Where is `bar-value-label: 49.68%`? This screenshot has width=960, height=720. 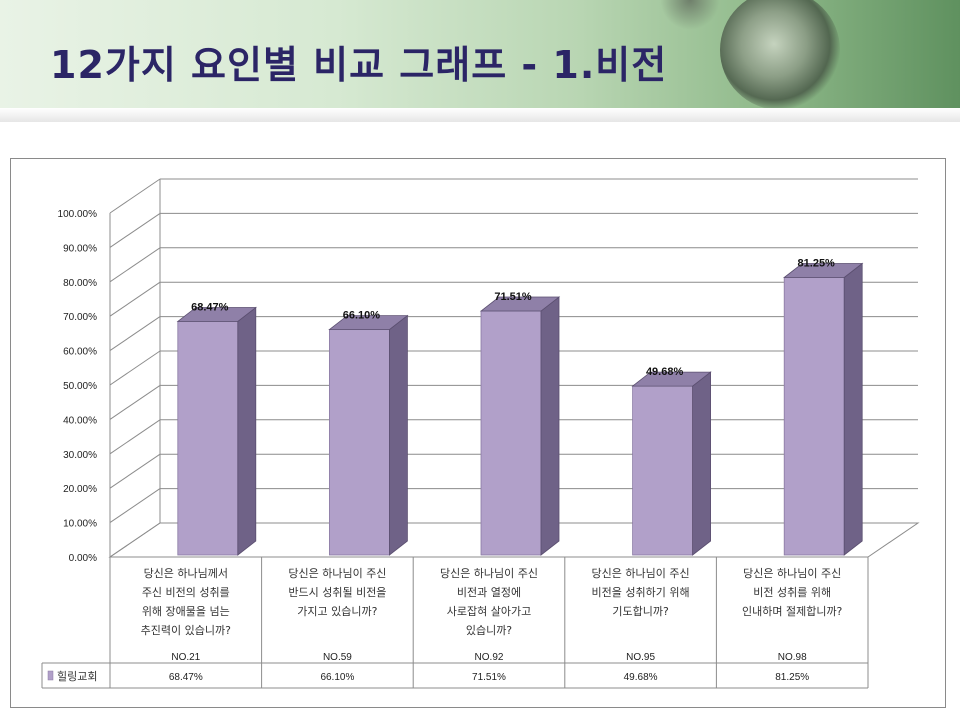
bar-value-label: 49.68% is located at coordinates (665, 372).